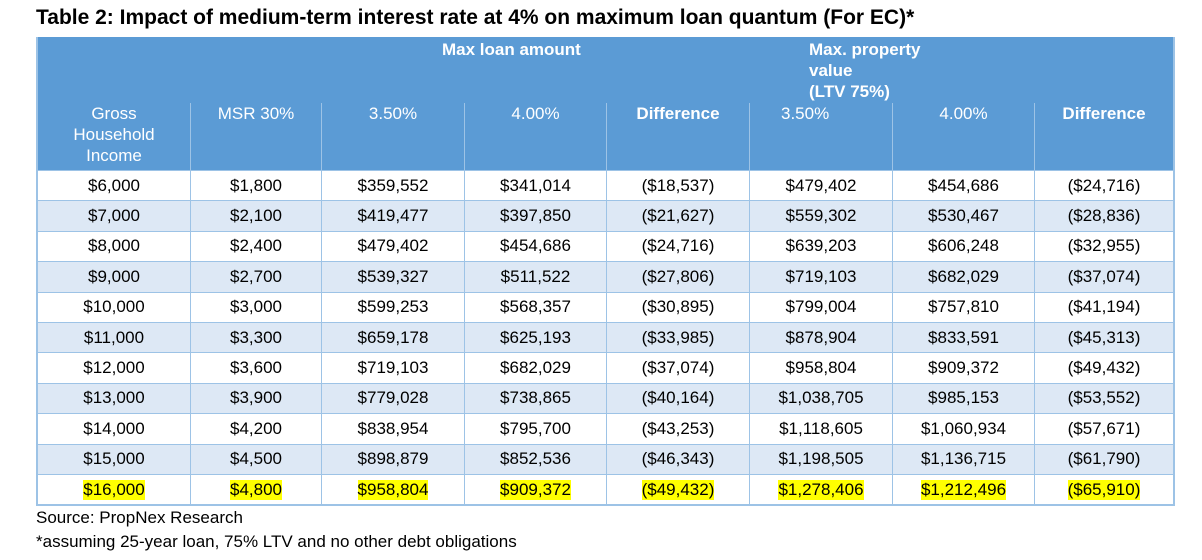  I want to click on cell-value: ($21,627), so click(678, 216).